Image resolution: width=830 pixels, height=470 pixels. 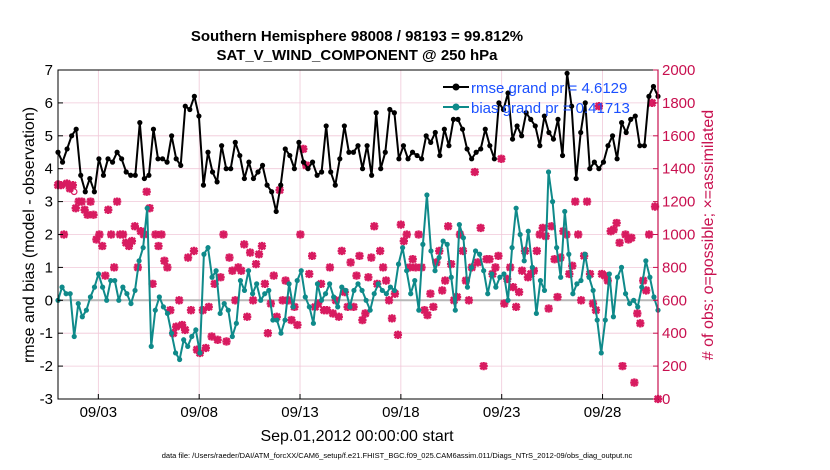 I want to click on tick-label-x: 09/08, so click(x=199, y=412).